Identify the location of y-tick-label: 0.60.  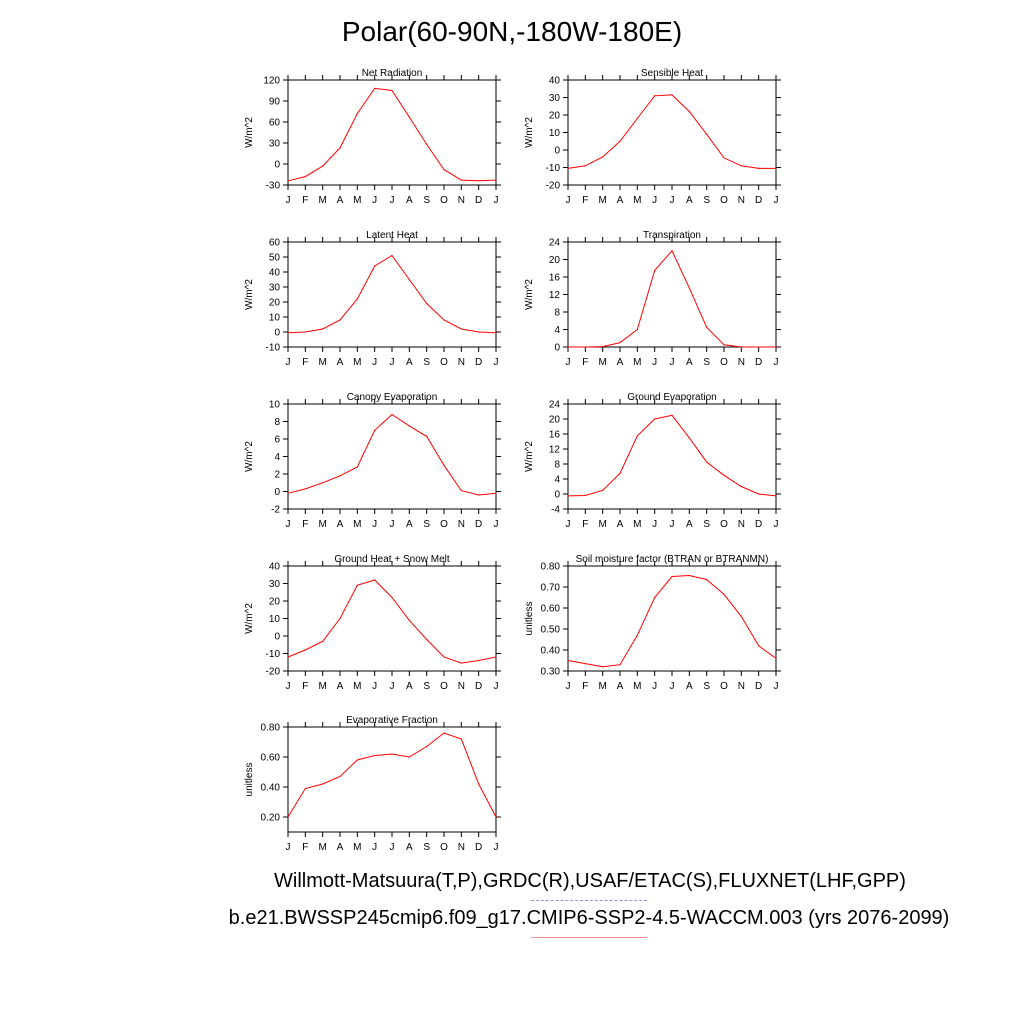
(551, 609).